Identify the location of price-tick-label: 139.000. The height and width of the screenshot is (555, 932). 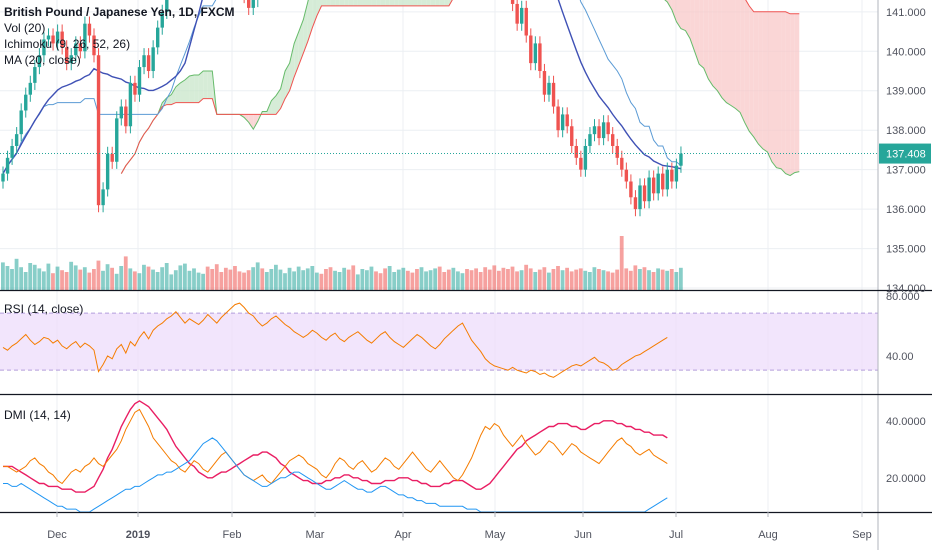
(906, 92).